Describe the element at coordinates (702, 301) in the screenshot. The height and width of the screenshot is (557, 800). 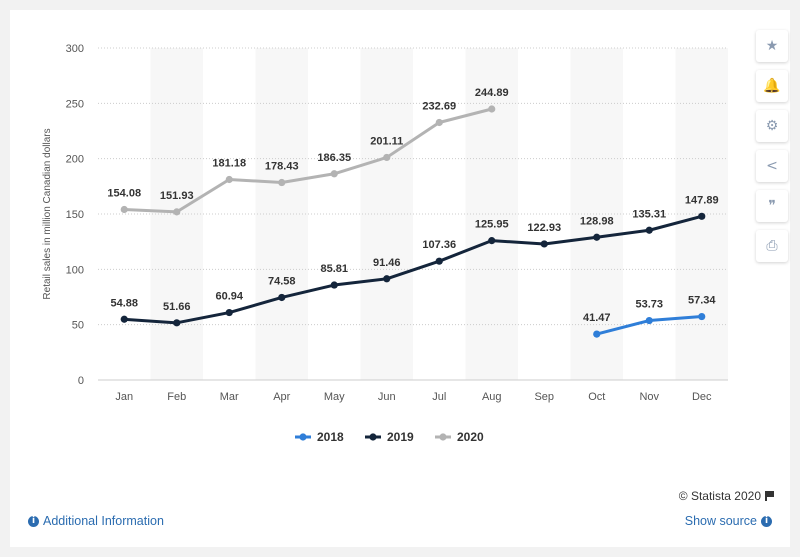
I see `data-label: 57.34` at that location.